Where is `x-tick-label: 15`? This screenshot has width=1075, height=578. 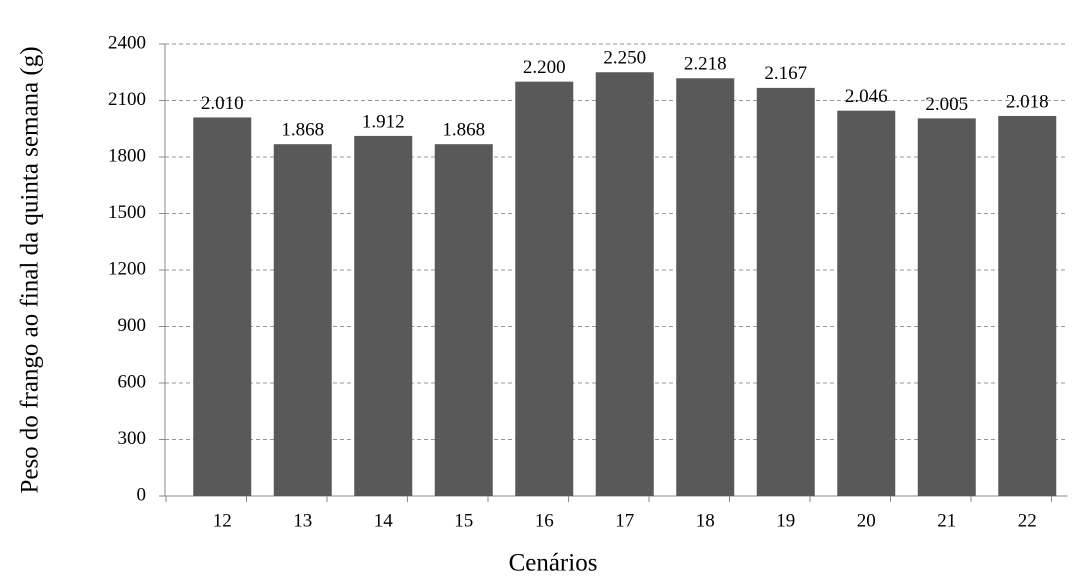
x-tick-label: 15 is located at coordinates (463, 520).